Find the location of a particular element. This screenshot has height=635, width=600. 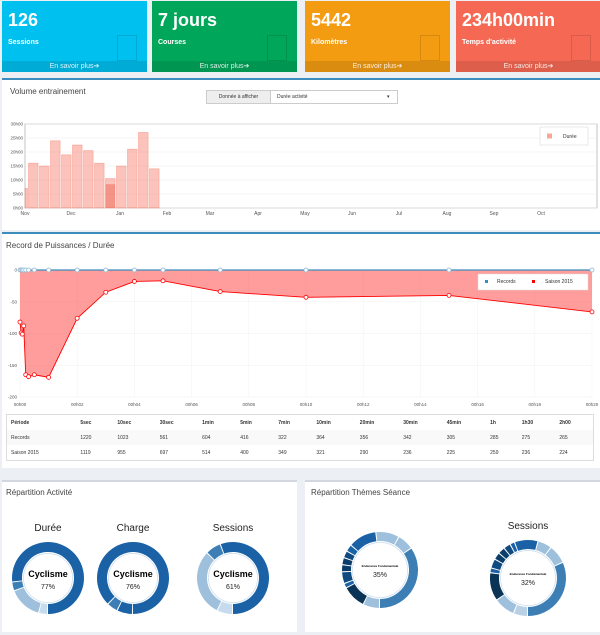

donut-label: Endurance Fondamentale is located at coordinates (380, 566).